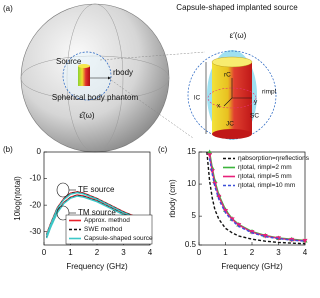  Describe the element at coordinates (172, 198) in the screenshot. I see `y-axis-label: rbody (cm)` at that location.